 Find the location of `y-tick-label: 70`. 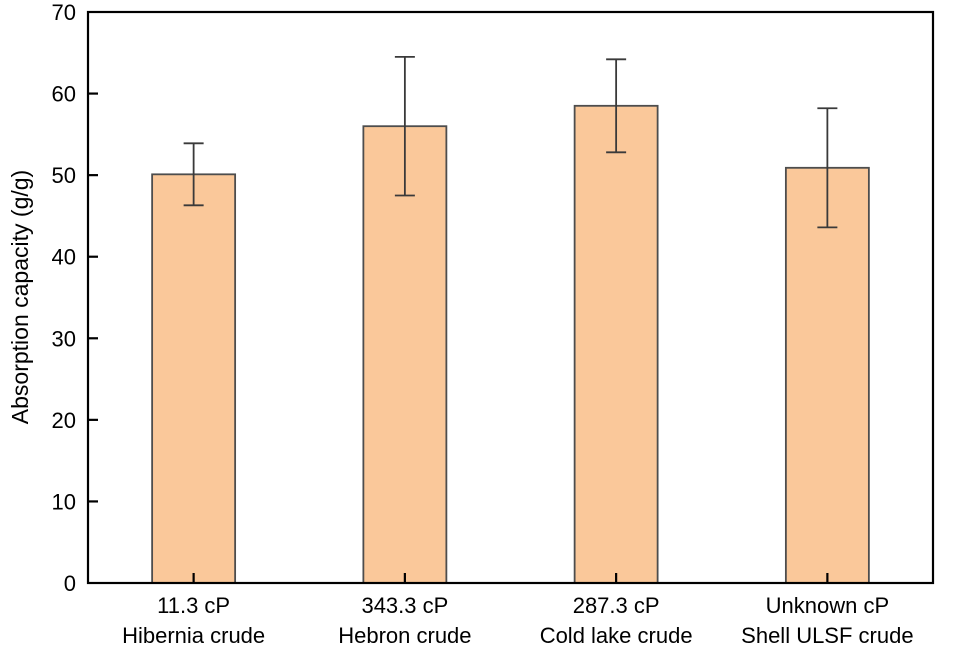

y-tick-label: 70 is located at coordinates (64, 12).